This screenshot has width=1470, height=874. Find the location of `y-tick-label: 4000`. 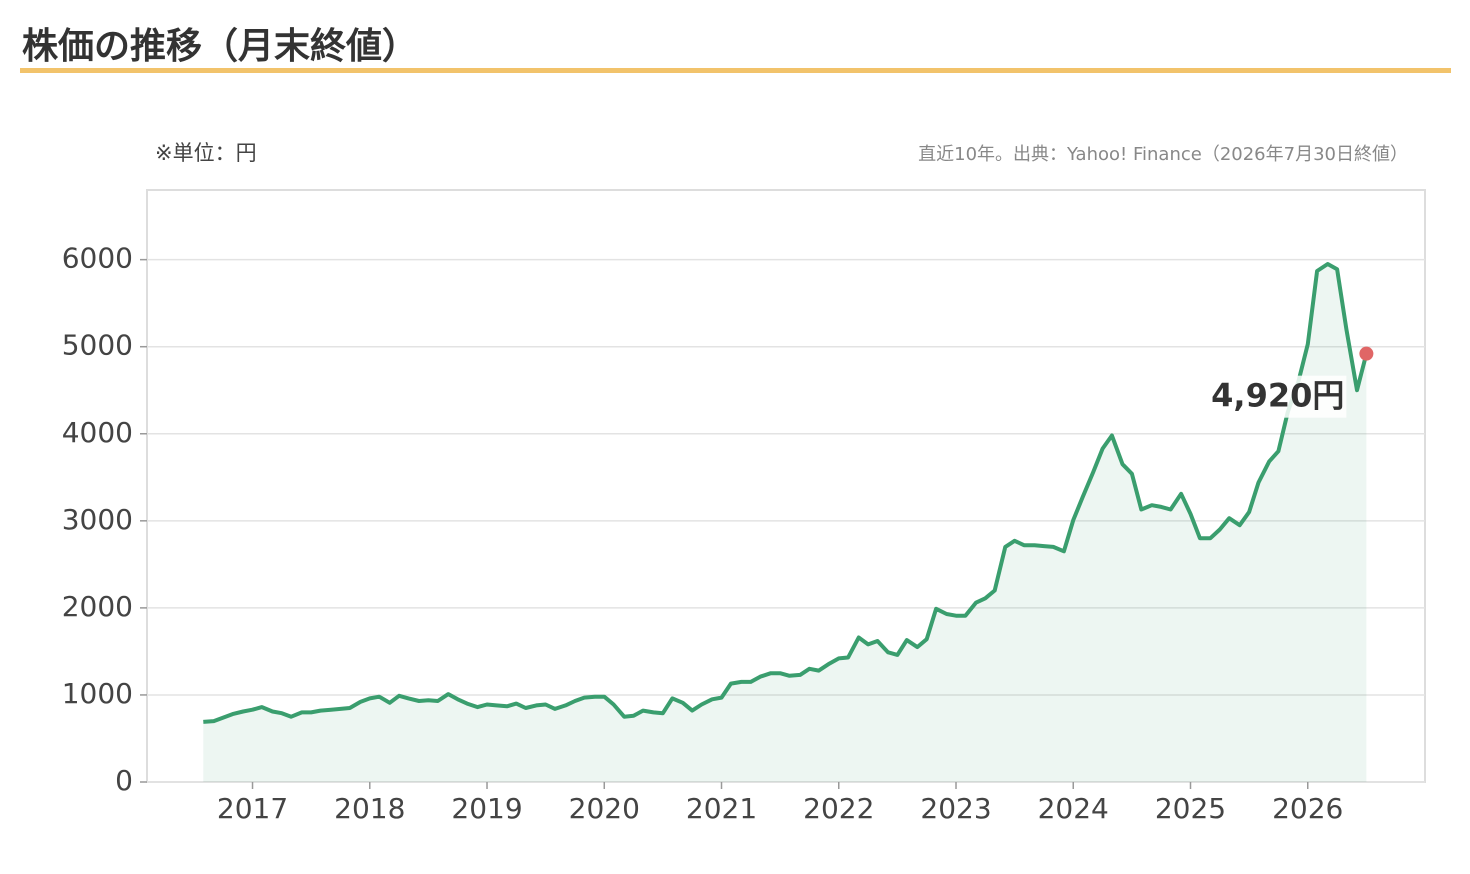

y-tick-label: 4000 is located at coordinates (97, 432).